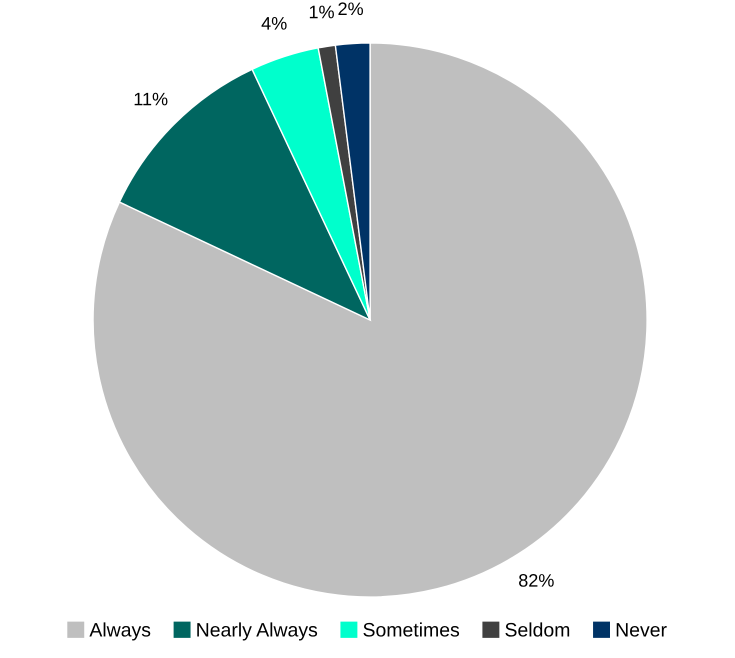 This screenshot has height=658, width=735. I want to click on data-label: 2%, so click(350, 9).